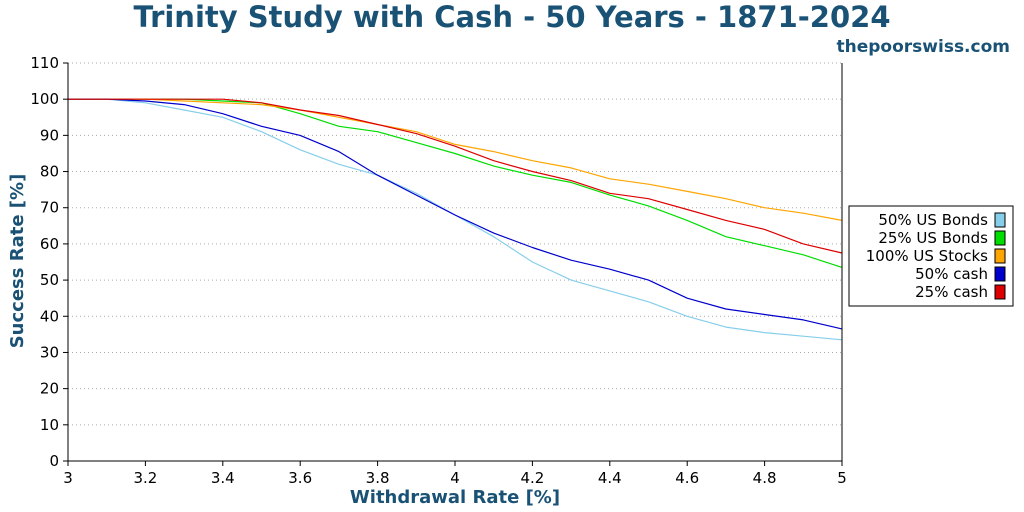 The width and height of the screenshot is (1024, 512). Describe the element at coordinates (610, 478) in the screenshot. I see `x-tick-label: 4.4` at that location.